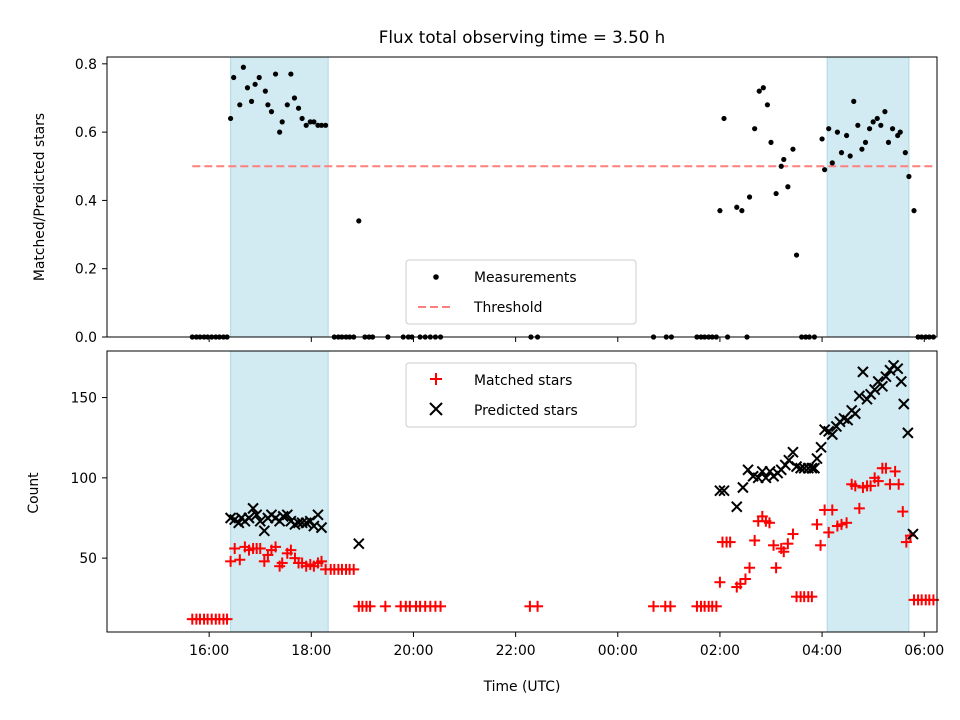 Image resolution: width=960 pixels, height=720 pixels. What do you see at coordinates (413, 651) in the screenshot?
I see `x-tick-label: 20:00` at bounding box center [413, 651].